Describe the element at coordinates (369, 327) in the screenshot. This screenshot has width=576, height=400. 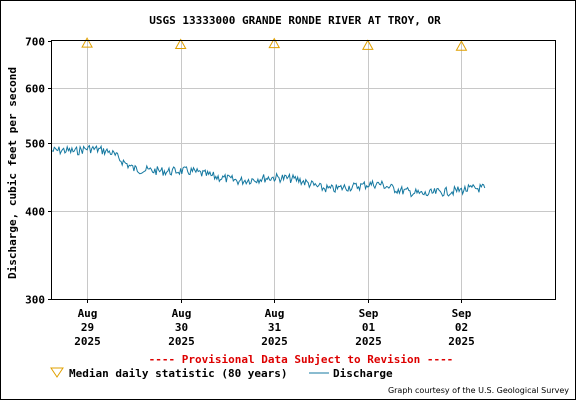
I see `x-tick-label: 01` at that location.